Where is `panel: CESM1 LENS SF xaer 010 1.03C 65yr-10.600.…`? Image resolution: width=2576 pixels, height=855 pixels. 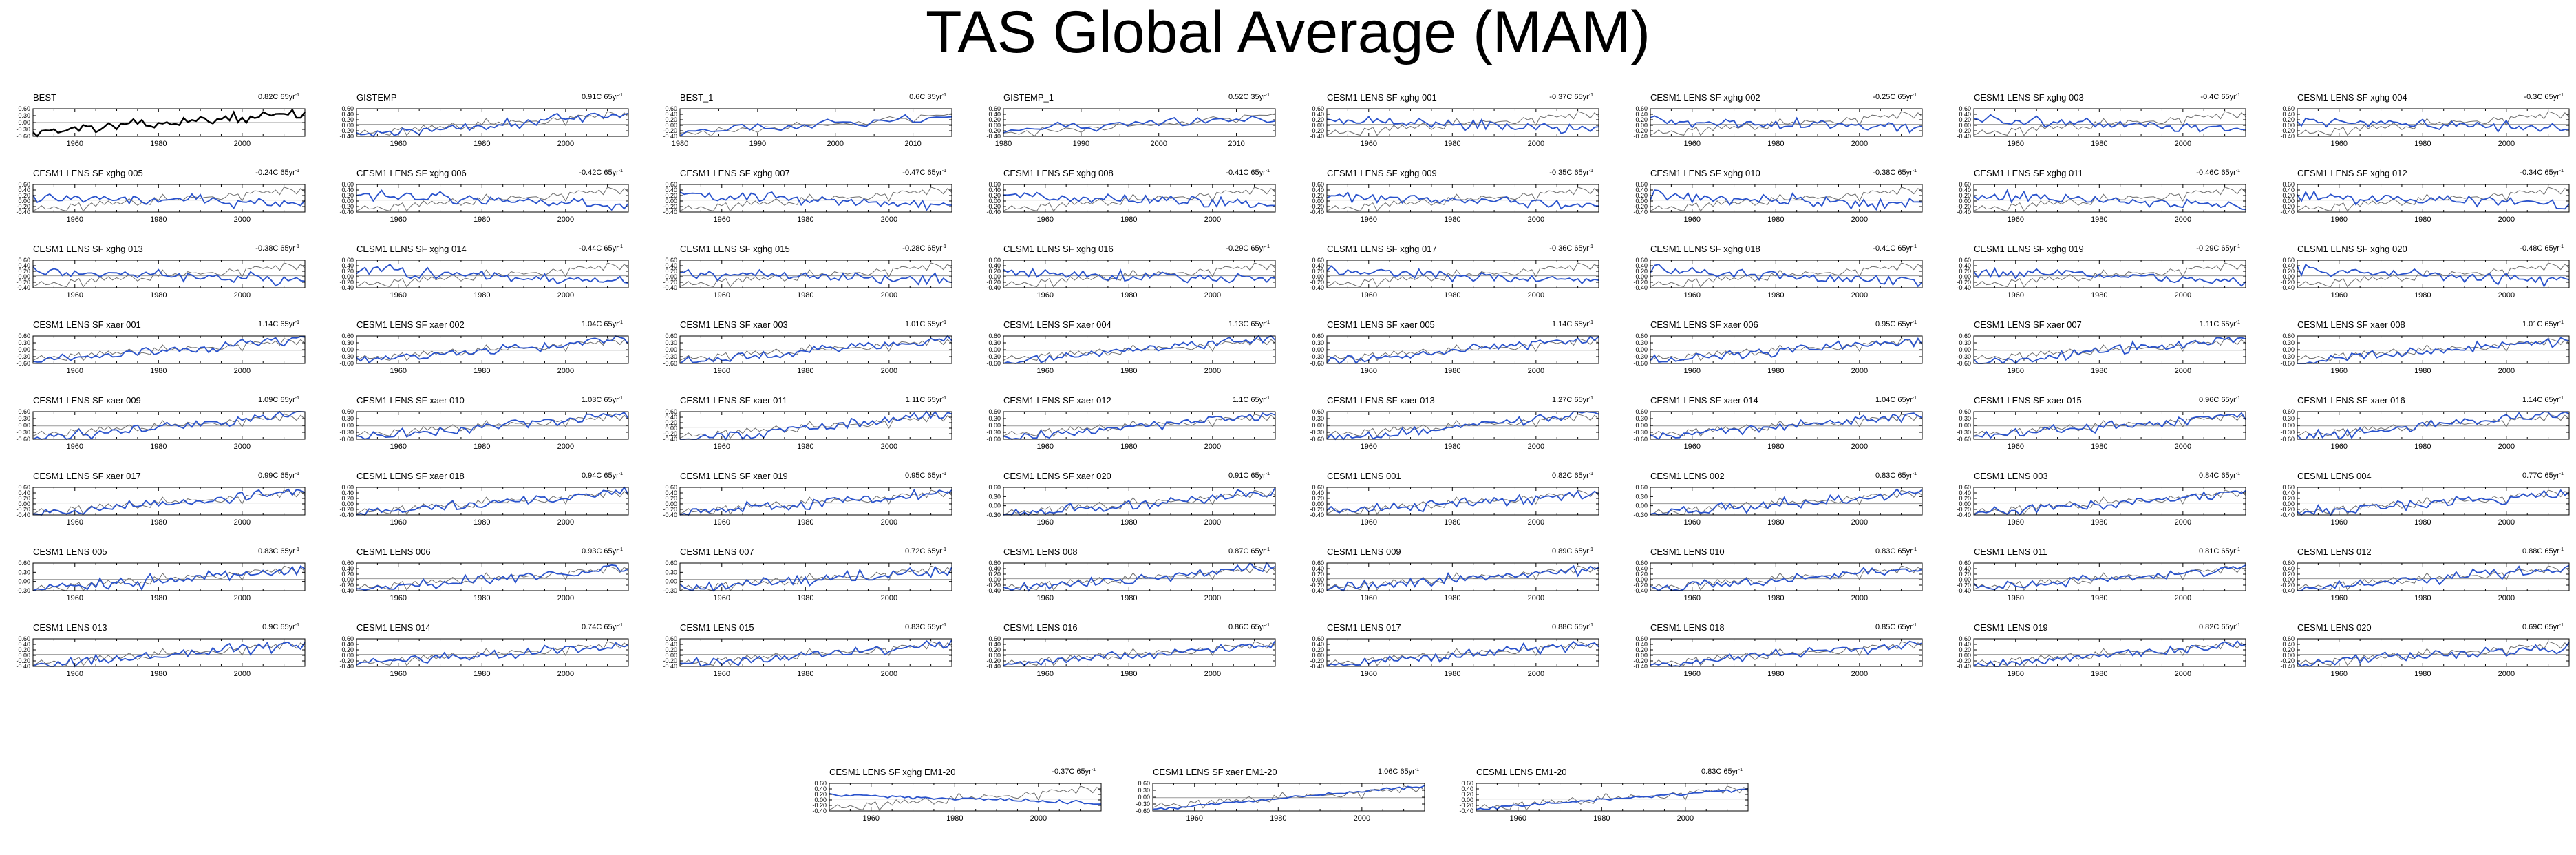
panel: CESM1 LENS SF xaer 010 1.03C 65yr-10.600.… is located at coordinates (484, 423).